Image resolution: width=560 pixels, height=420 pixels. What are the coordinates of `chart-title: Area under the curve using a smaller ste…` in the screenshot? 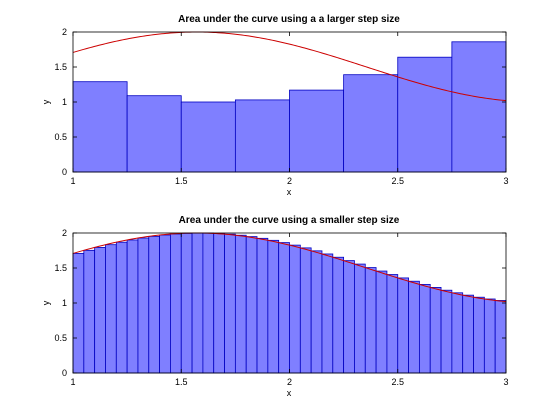 It's located at (289, 220).